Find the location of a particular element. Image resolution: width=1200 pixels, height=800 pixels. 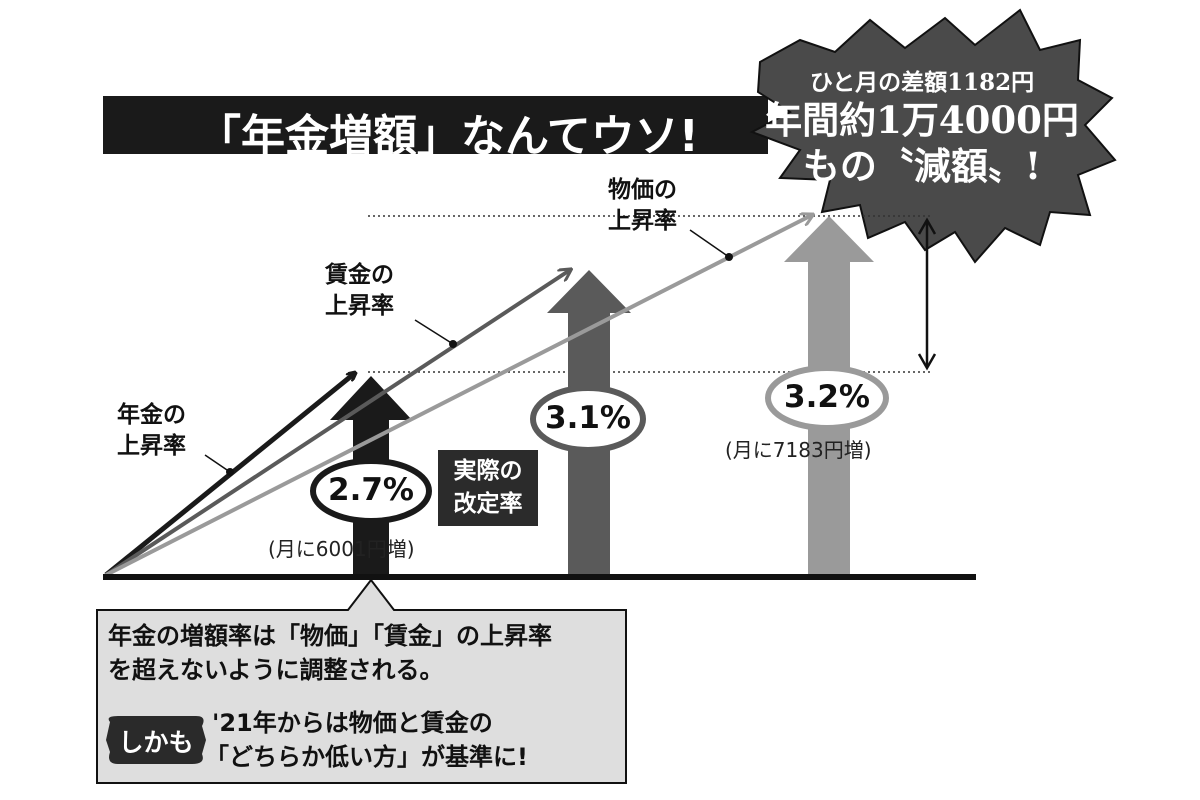

pension-leader-dot is located at coordinates (230, 472).